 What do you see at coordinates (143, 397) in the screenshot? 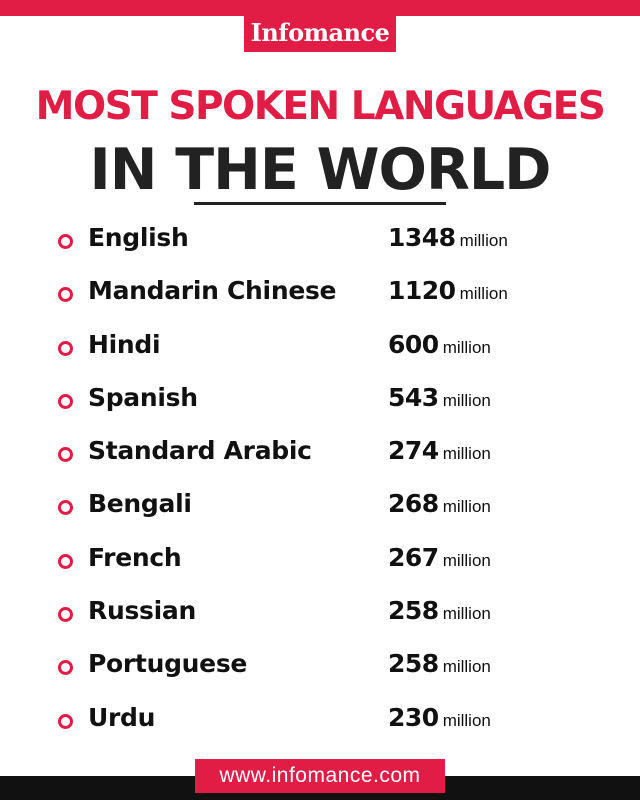
I see `language-name: Spanish` at bounding box center [143, 397].